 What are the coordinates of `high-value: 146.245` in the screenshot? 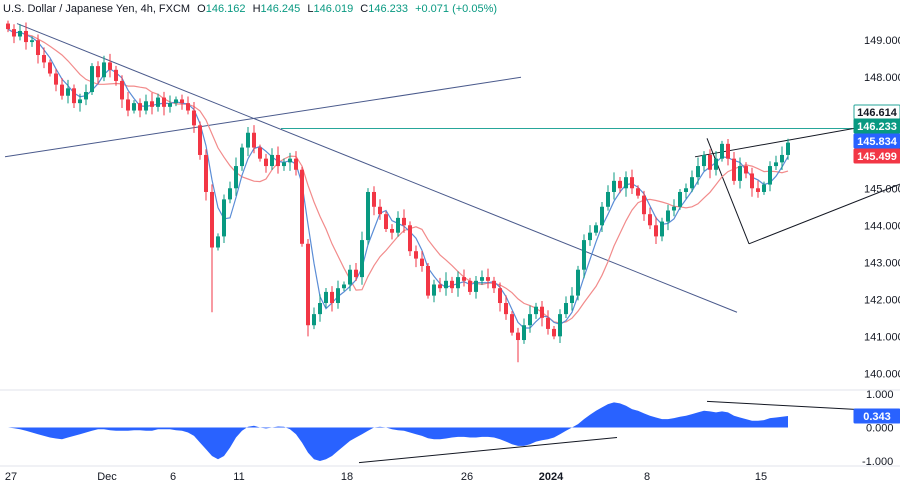 It's located at (281, 9).